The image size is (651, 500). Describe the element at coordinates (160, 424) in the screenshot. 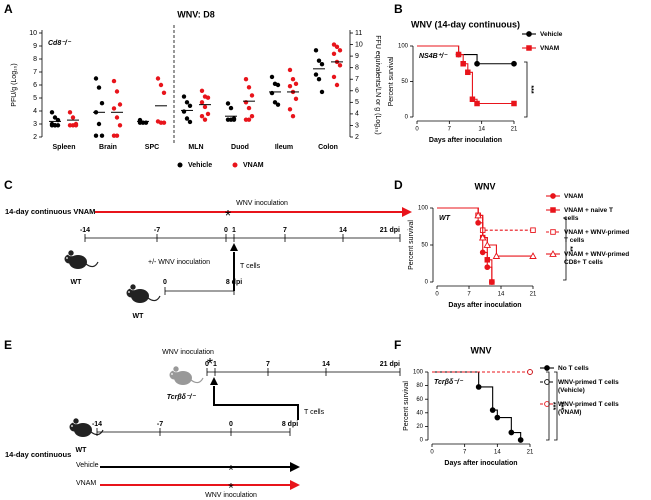

I see `timeline-label: -7` at that location.